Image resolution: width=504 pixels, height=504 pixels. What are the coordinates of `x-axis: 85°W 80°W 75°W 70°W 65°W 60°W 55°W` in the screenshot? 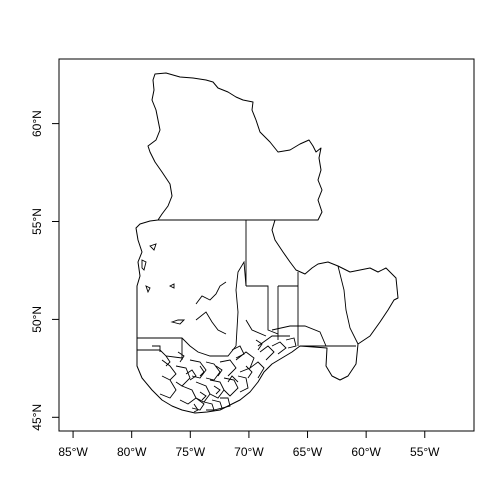 It's located at (249, 445).